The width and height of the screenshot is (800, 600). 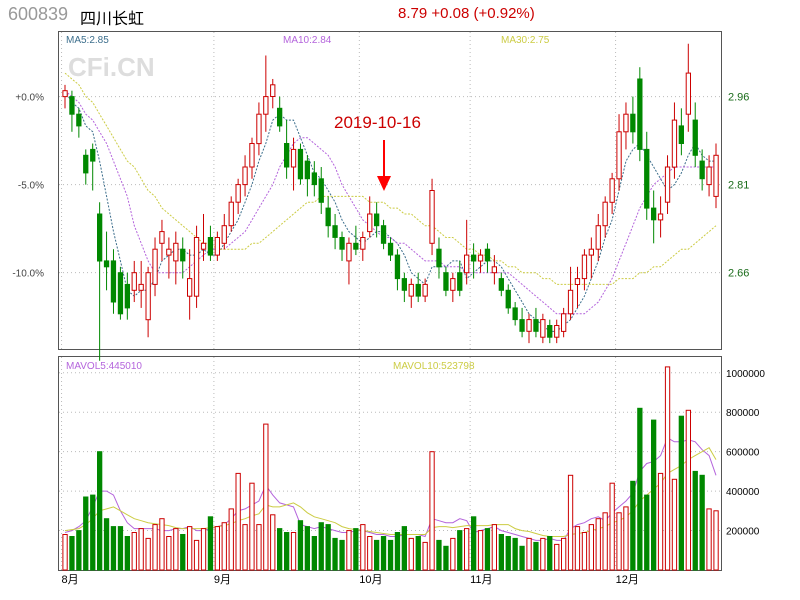 I want to click on watermark: CFi.CN, so click(x=111, y=67).